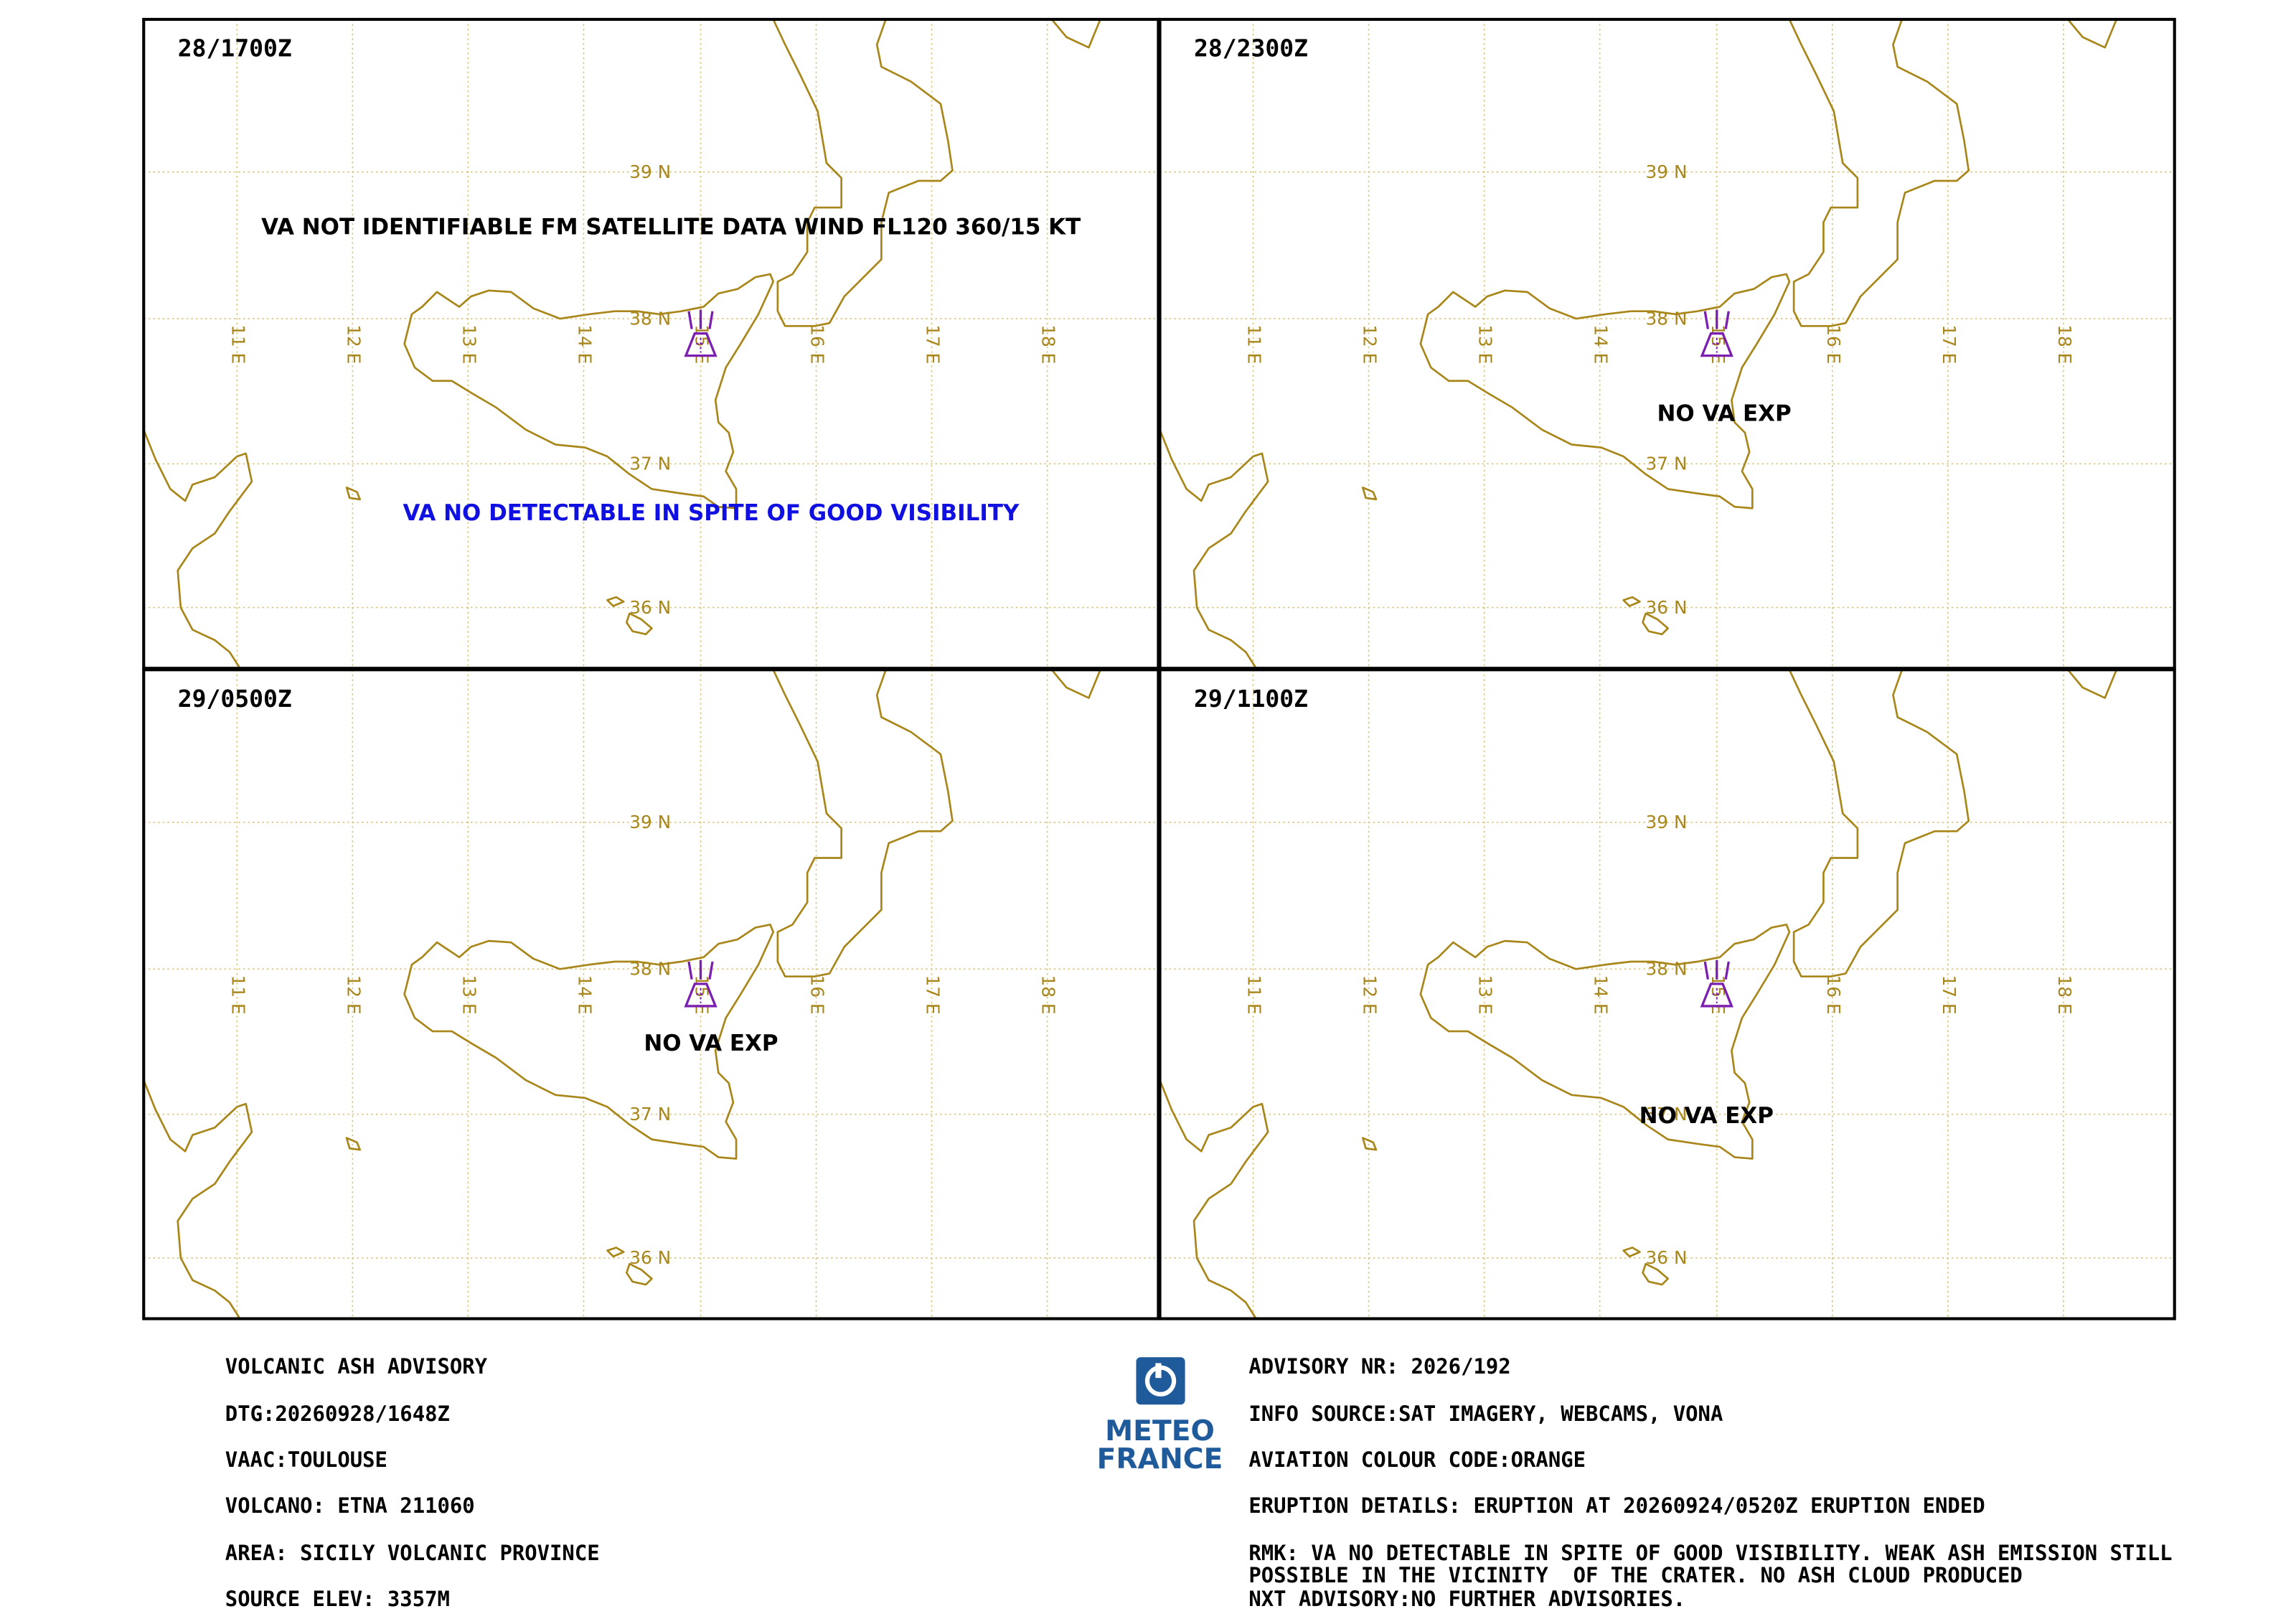 The width and height of the screenshot is (2296, 1624). I want to click on panel-time: 28/2300Z, so click(1251, 48).